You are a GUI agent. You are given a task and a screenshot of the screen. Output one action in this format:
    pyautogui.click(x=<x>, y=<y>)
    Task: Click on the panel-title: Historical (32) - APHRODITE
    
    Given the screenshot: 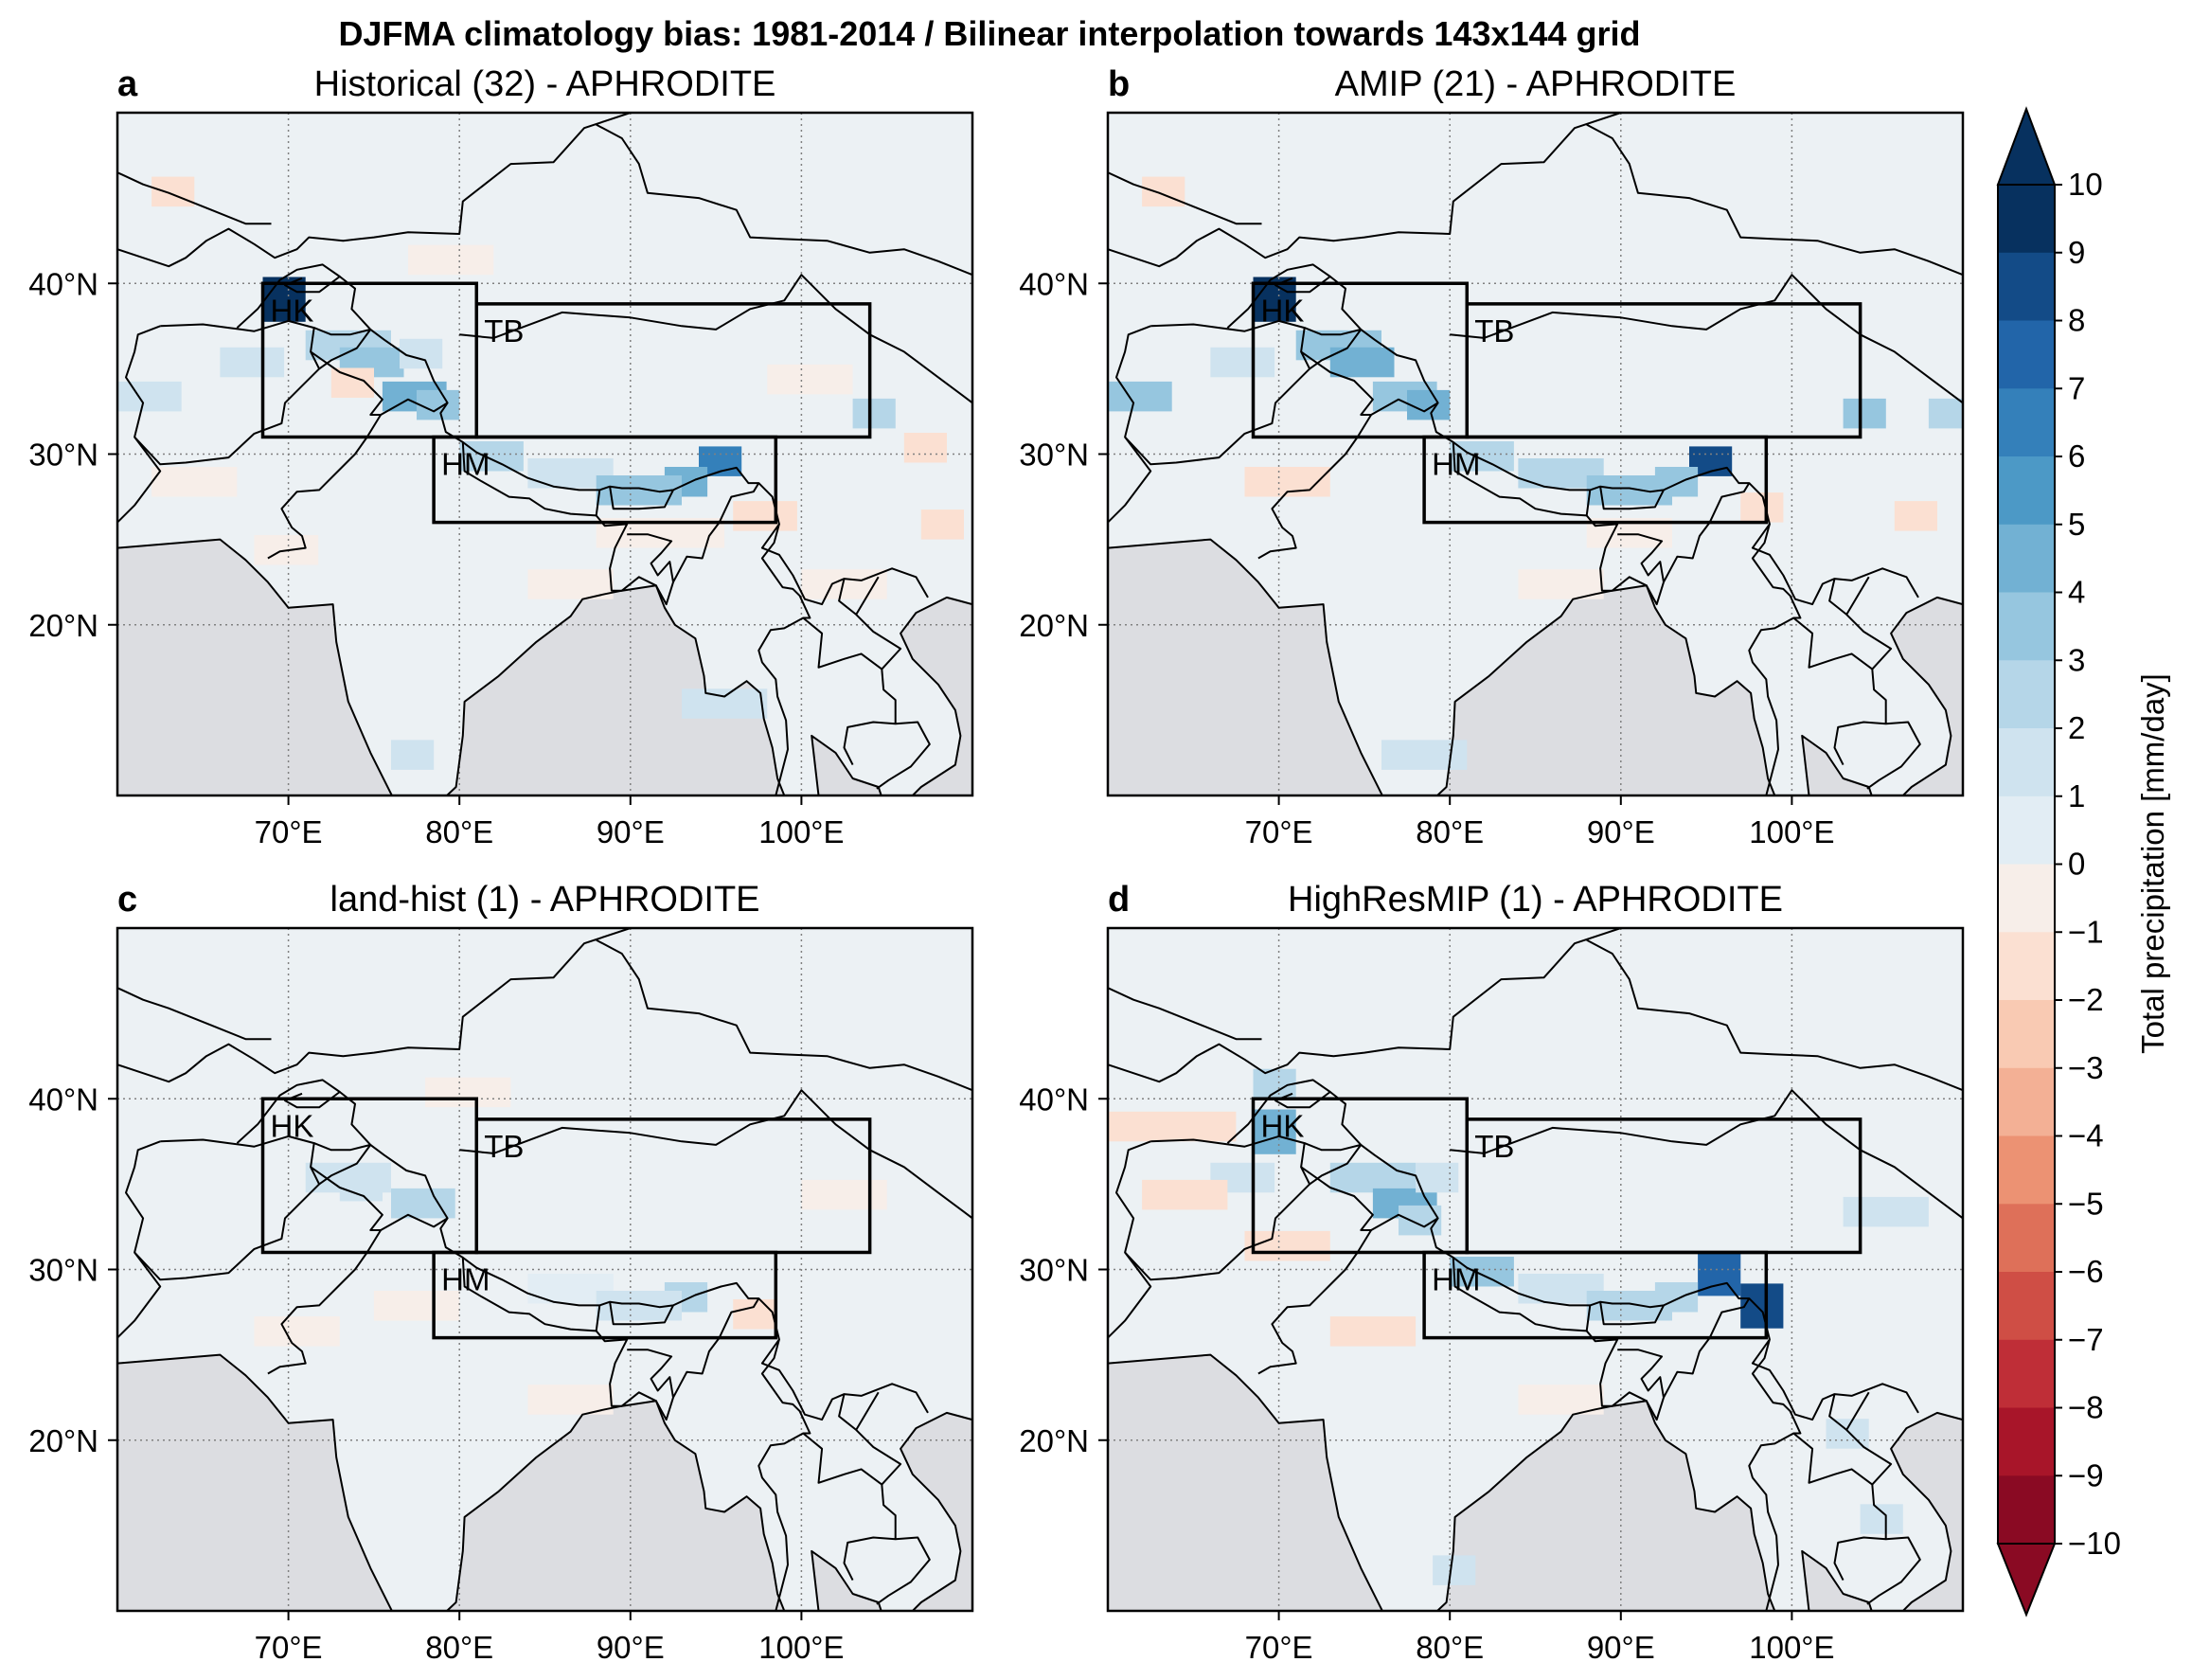 What is the action you would take?
    pyautogui.click(x=545, y=84)
    